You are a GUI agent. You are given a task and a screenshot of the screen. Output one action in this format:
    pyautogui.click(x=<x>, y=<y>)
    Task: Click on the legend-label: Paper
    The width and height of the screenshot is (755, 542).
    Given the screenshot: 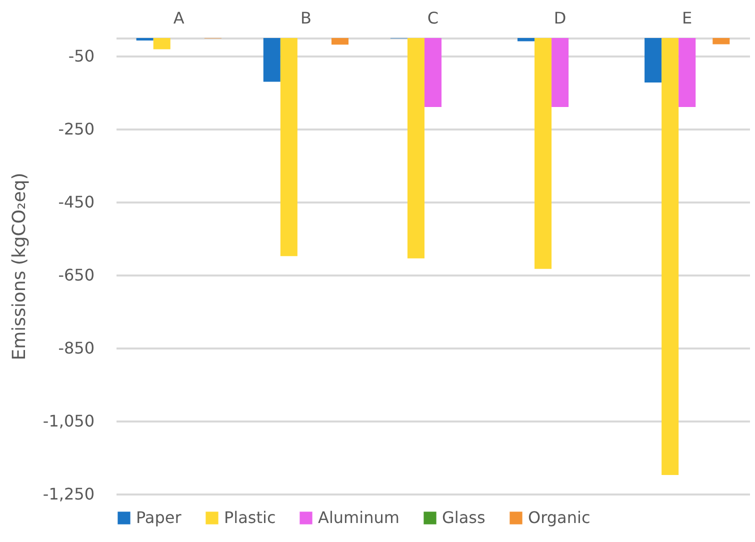 What is the action you would take?
    pyautogui.click(x=159, y=517)
    